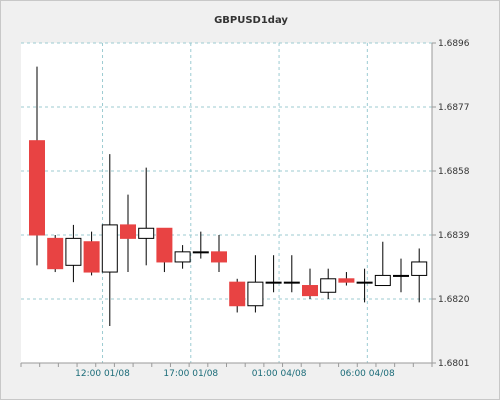 The width and height of the screenshot is (500, 401). What do you see at coordinates (454, 44) in the screenshot?
I see `y-tick-label: 1.6896` at bounding box center [454, 44].